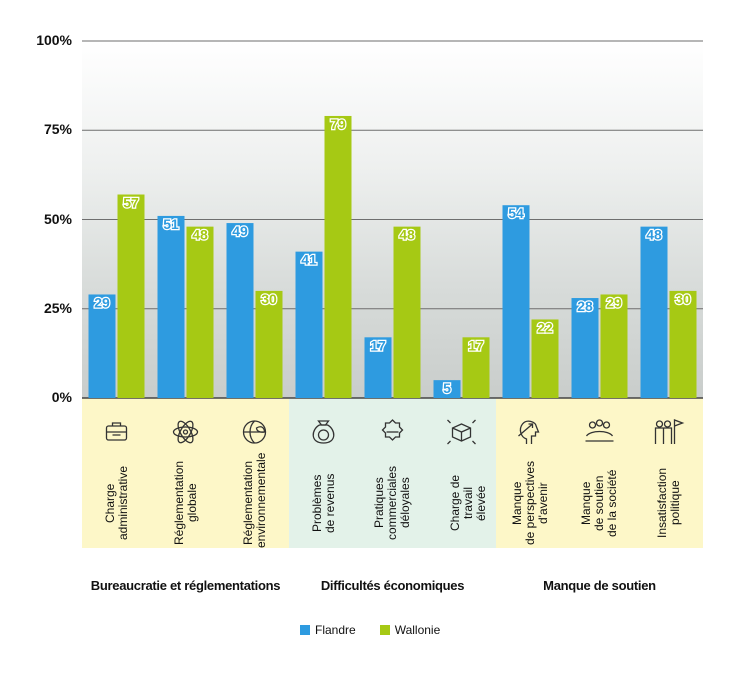  Describe the element at coordinates (335, 630) in the screenshot. I see `legend-label-flandre: Flandre` at that location.